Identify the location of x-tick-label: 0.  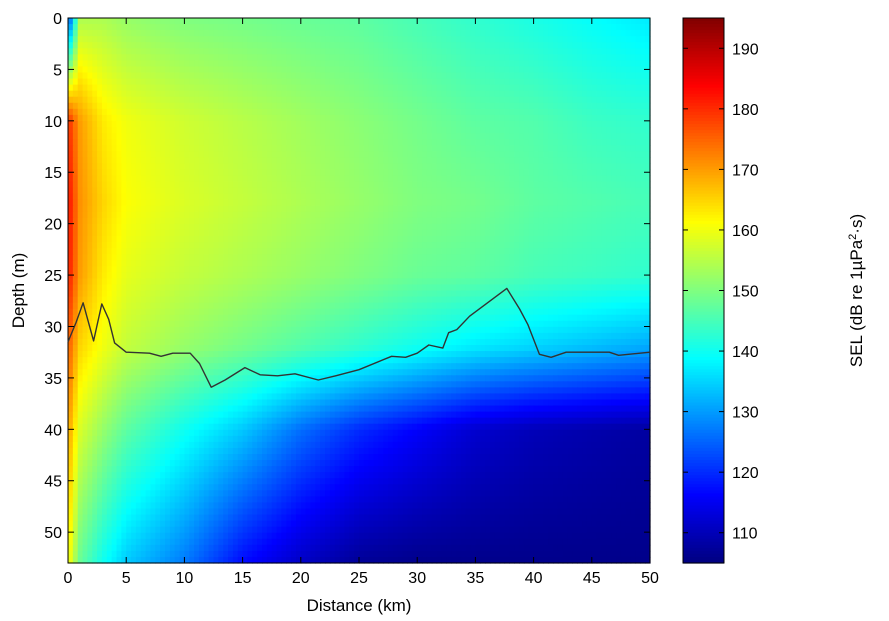
(68, 578).